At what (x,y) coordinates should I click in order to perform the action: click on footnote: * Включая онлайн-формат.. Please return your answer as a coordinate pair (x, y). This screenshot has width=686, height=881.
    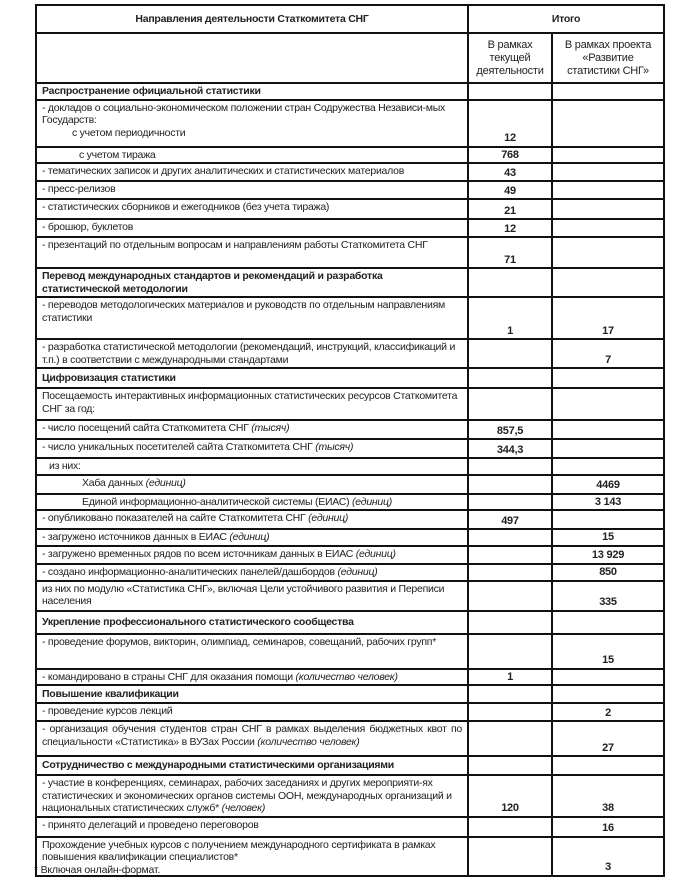
    Looking at the image, I should click on (97, 870).